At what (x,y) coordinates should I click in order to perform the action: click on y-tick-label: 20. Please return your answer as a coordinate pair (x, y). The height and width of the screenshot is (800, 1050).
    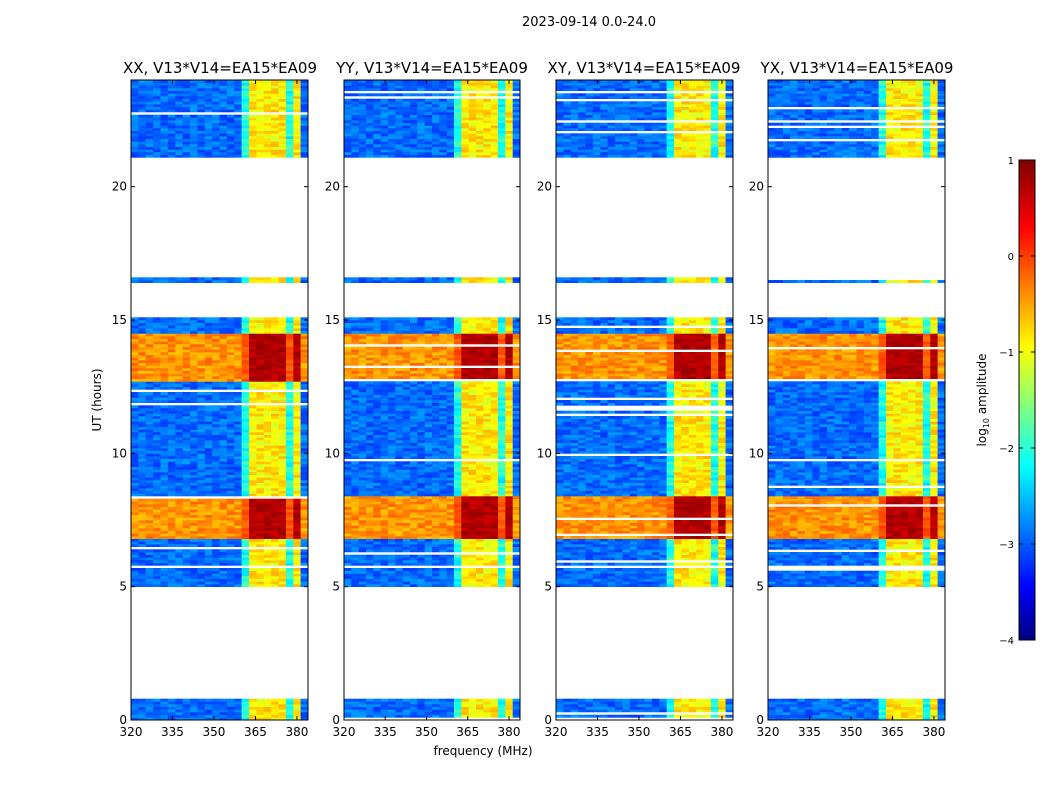
    Looking at the image, I should click on (119, 187).